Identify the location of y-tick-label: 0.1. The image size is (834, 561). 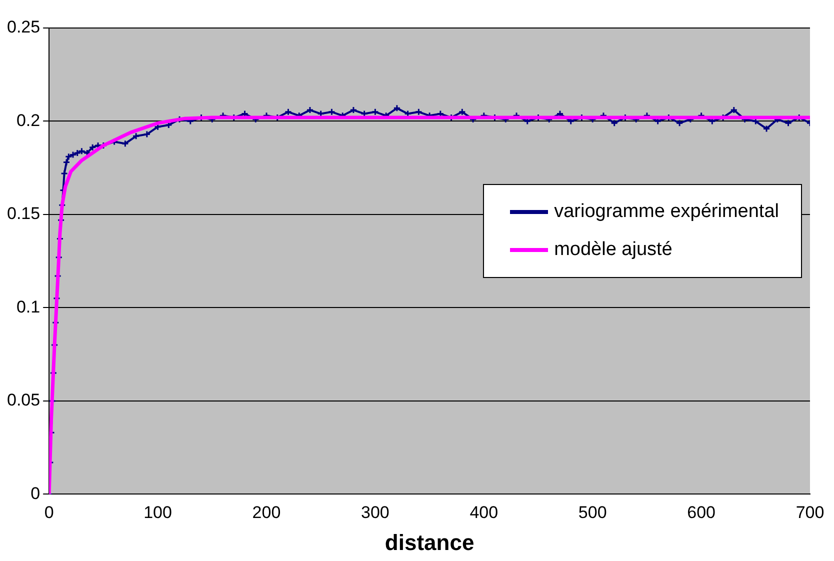
(28, 306).